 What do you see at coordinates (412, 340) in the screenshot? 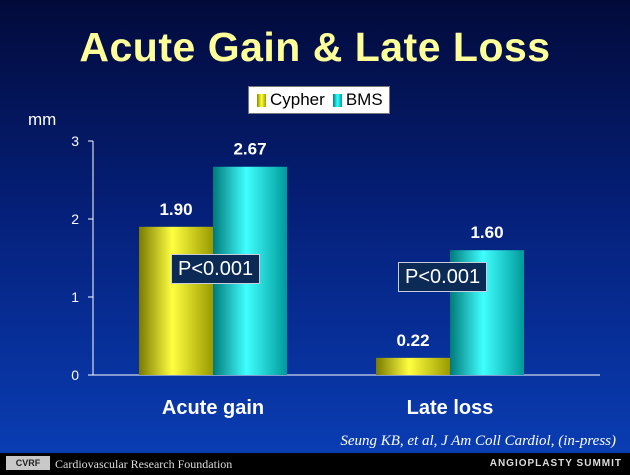
I see `data-label-cypher: 0.22` at bounding box center [412, 340].